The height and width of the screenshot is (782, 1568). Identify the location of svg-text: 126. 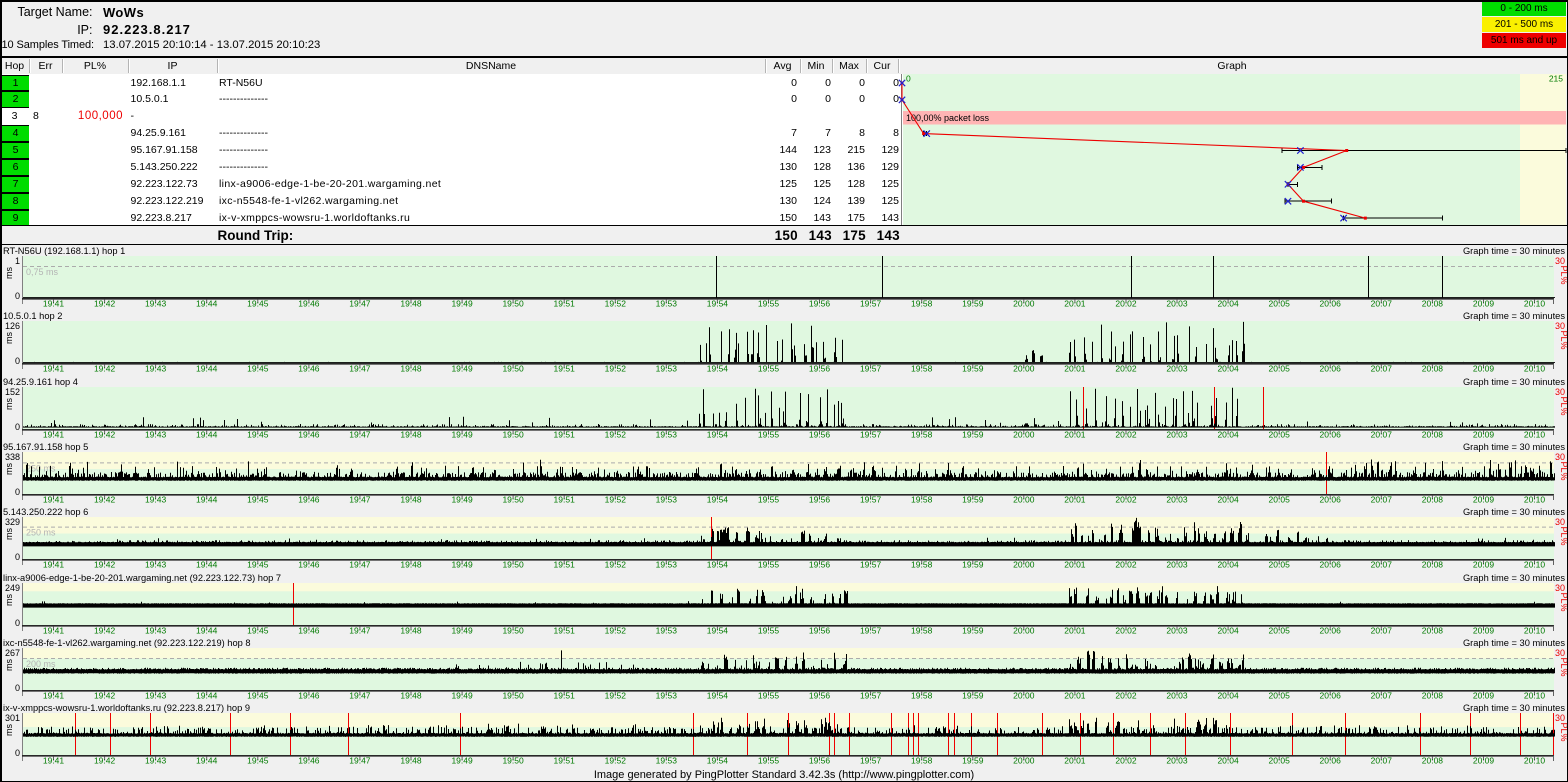
(12, 326).